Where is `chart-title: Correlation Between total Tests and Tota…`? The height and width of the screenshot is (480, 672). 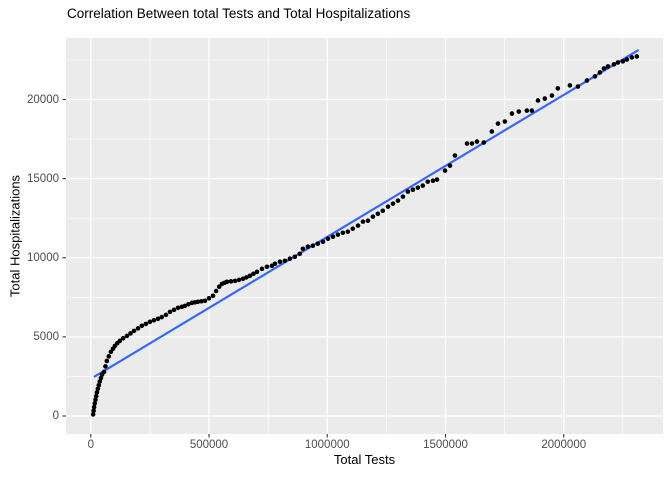 chart-title: Correlation Between total Tests and Tota… is located at coordinates (239, 13).